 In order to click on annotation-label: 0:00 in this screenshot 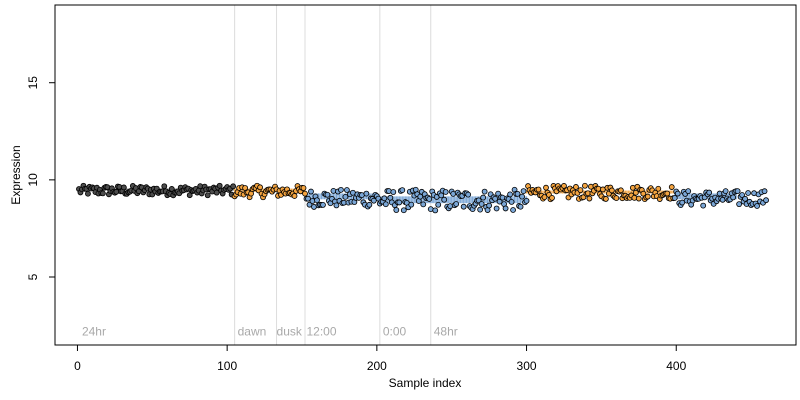, I will do `click(395, 331)`.